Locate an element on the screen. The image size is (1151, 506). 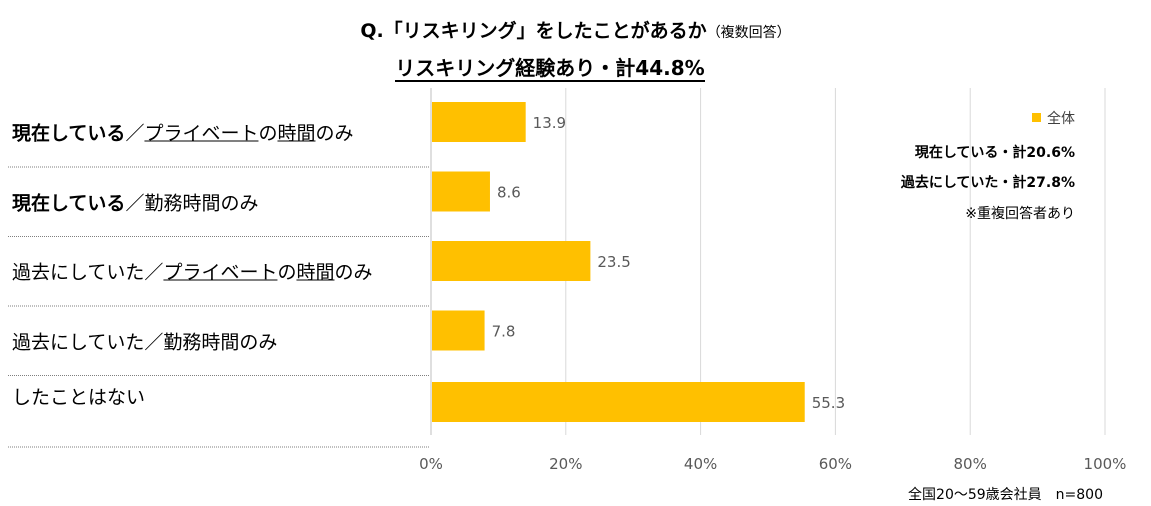
chart-title-note: （複数回答） is located at coordinates (748, 33).